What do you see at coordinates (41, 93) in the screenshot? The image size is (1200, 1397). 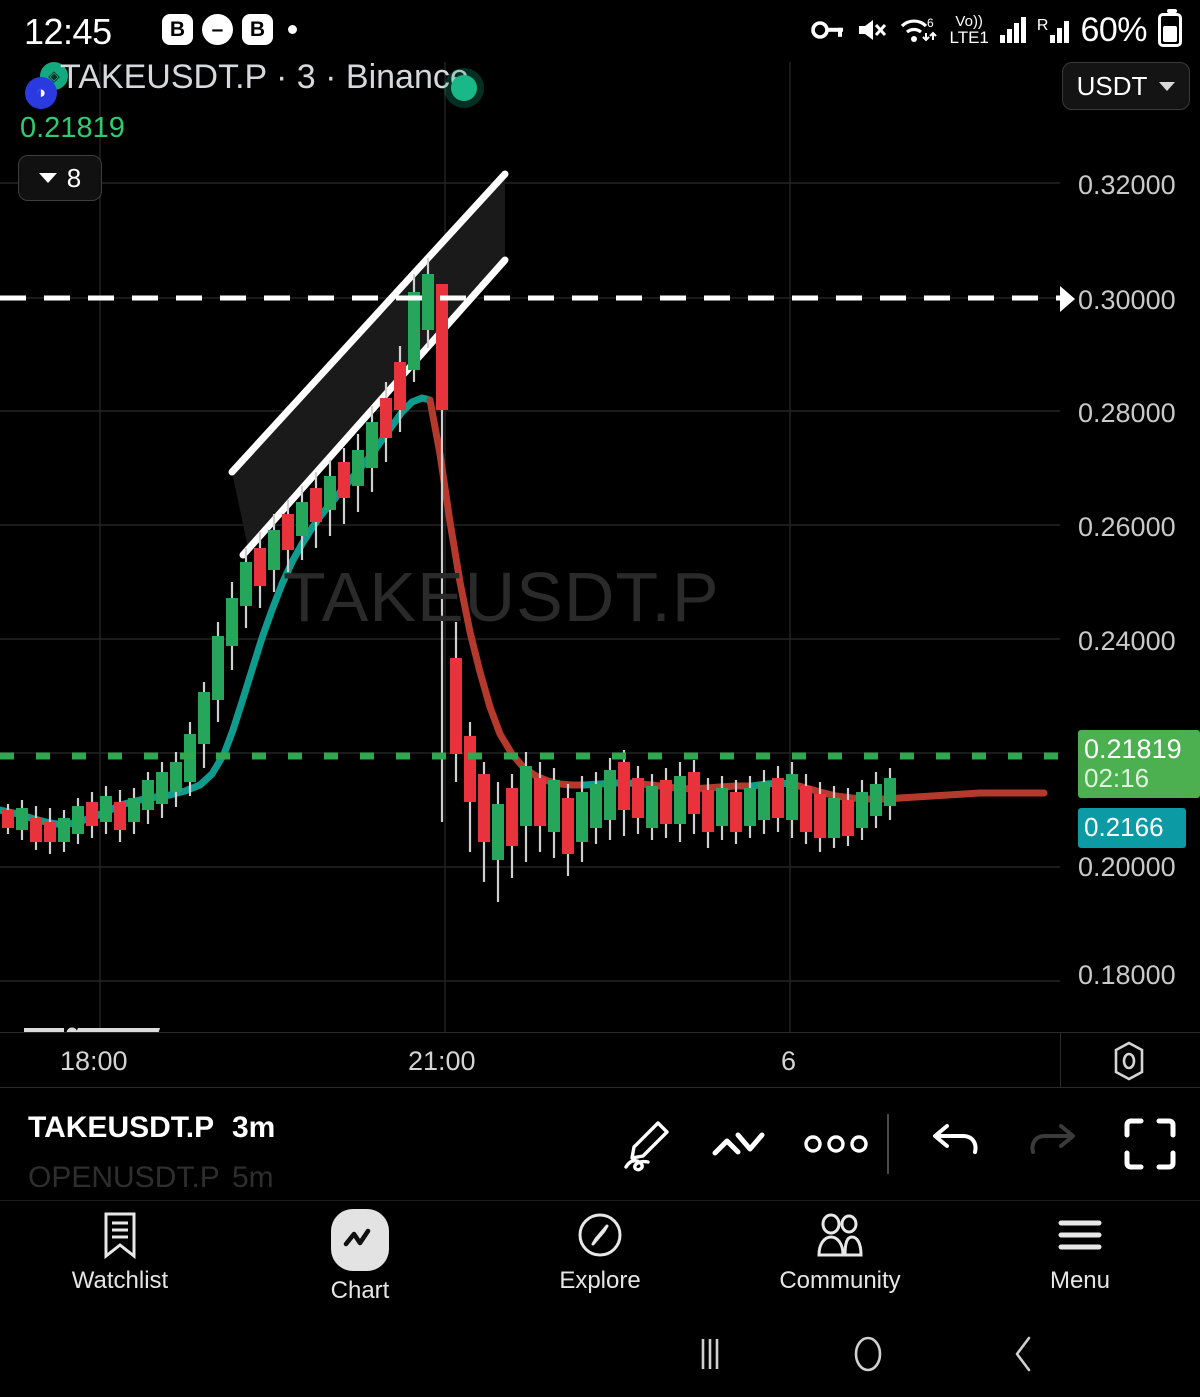 I see `token-icon: ◑` at bounding box center [41, 93].